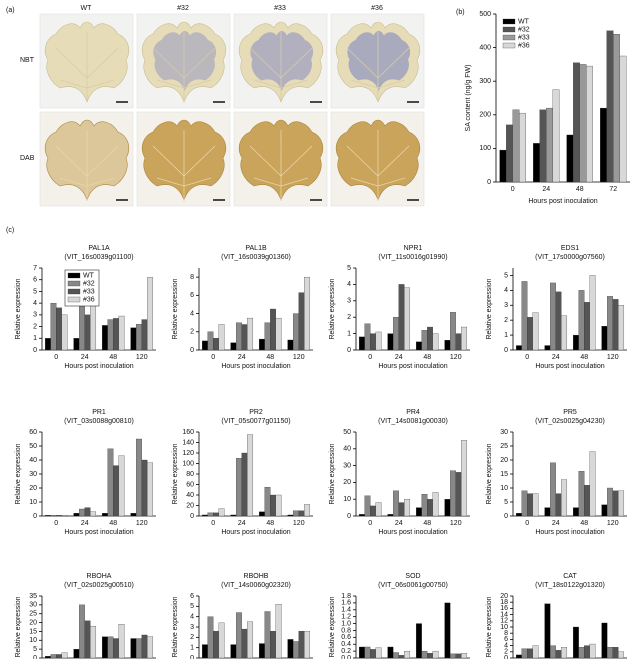 This screenshot has width=634, height=659. What do you see at coordinates (346, 596) in the screenshot?
I see `y-tick-label: 1.8` at bounding box center [346, 596].